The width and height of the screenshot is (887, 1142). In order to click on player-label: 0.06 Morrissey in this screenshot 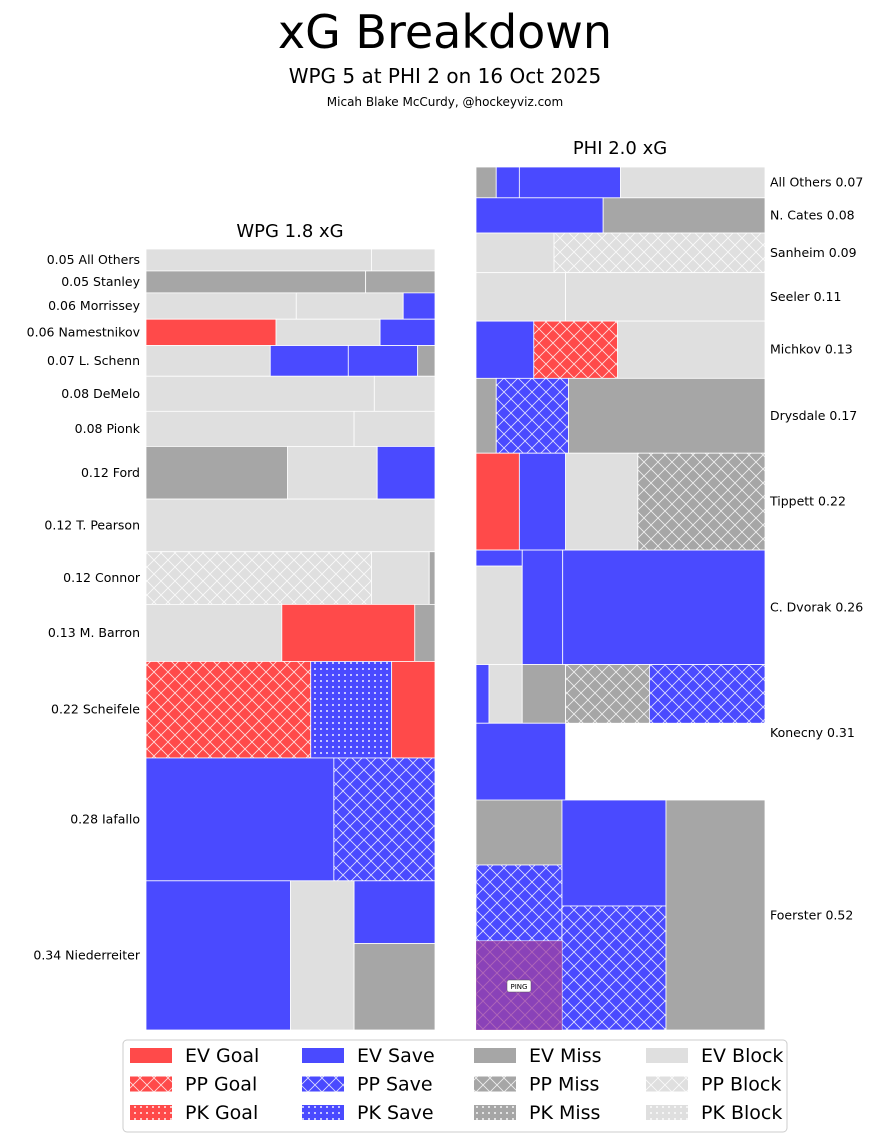, I will do `click(94, 305)`.